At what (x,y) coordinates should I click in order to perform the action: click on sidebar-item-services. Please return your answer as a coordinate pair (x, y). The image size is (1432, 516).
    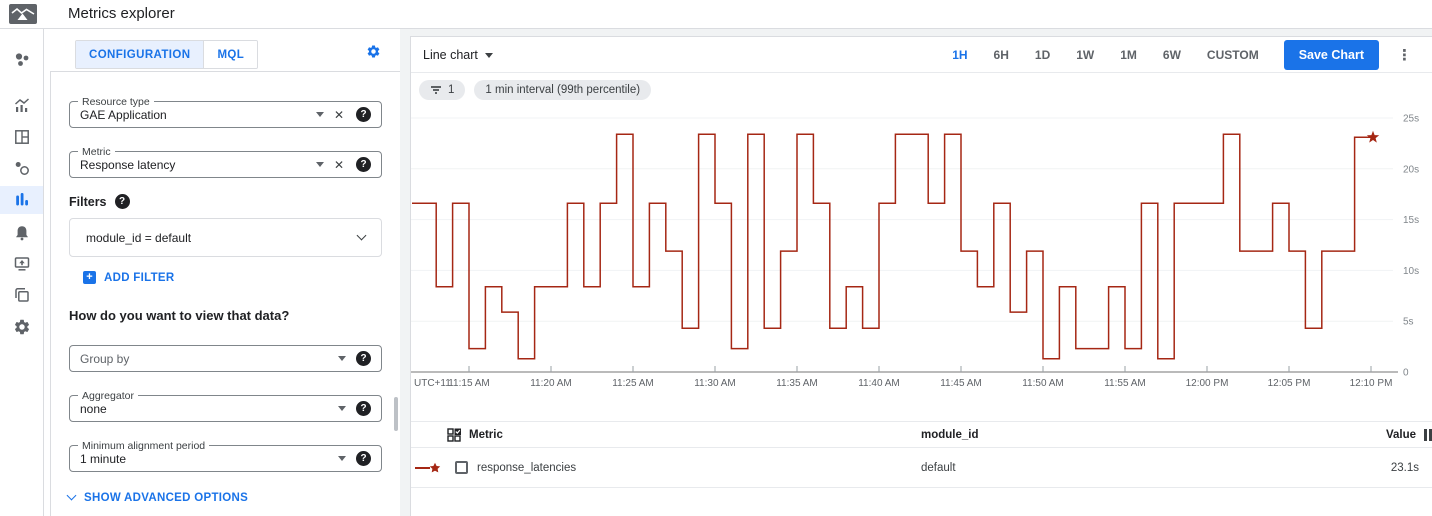
    Looking at the image, I should click on (21, 168).